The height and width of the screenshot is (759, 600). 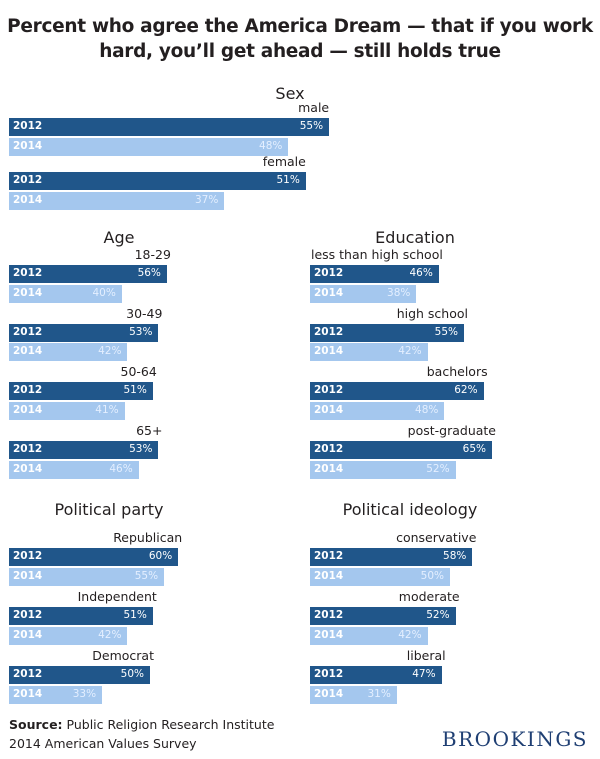 I want to click on bar-2012: 2012 55%, so click(x=387, y=332).